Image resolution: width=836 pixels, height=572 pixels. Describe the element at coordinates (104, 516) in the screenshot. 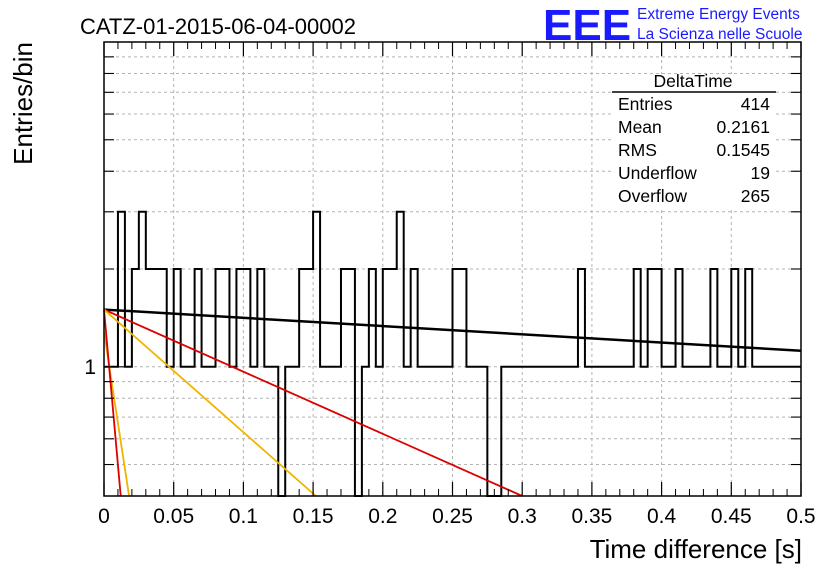

I see `x-tick-label: 0` at that location.